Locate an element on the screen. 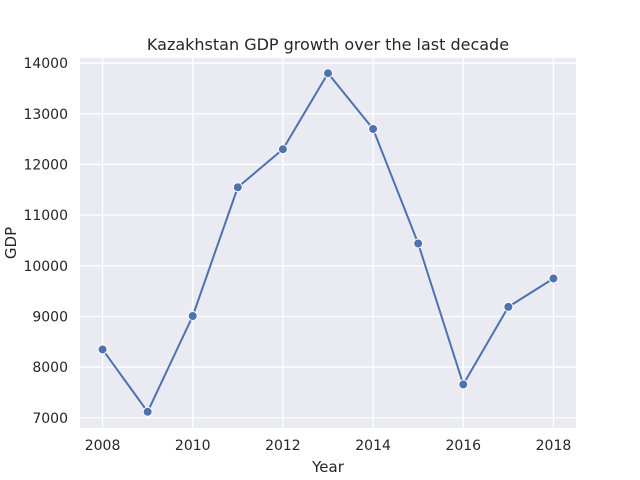 The width and height of the screenshot is (640, 480). y-axis-label: GDP is located at coordinates (11, 243).